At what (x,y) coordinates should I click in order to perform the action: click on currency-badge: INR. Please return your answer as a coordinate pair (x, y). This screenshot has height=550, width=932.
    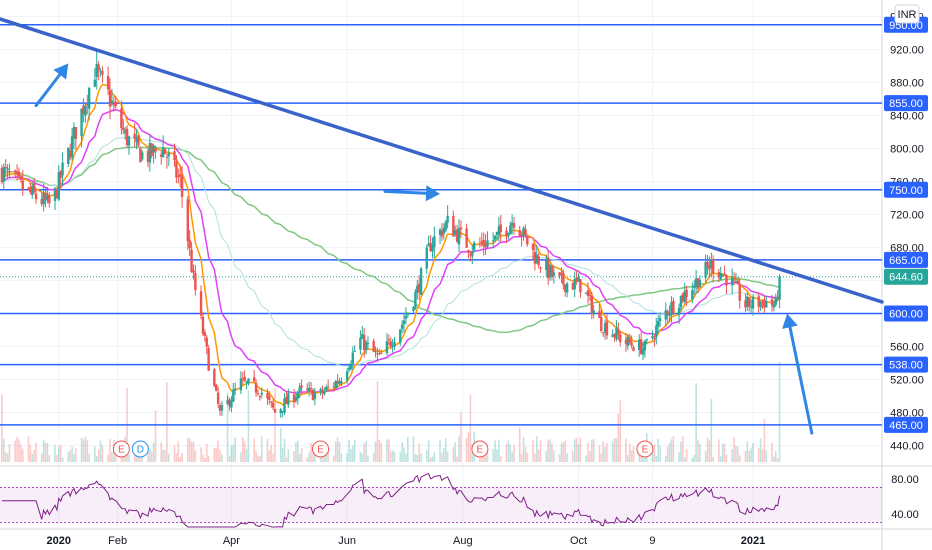
    Looking at the image, I should click on (907, 14).